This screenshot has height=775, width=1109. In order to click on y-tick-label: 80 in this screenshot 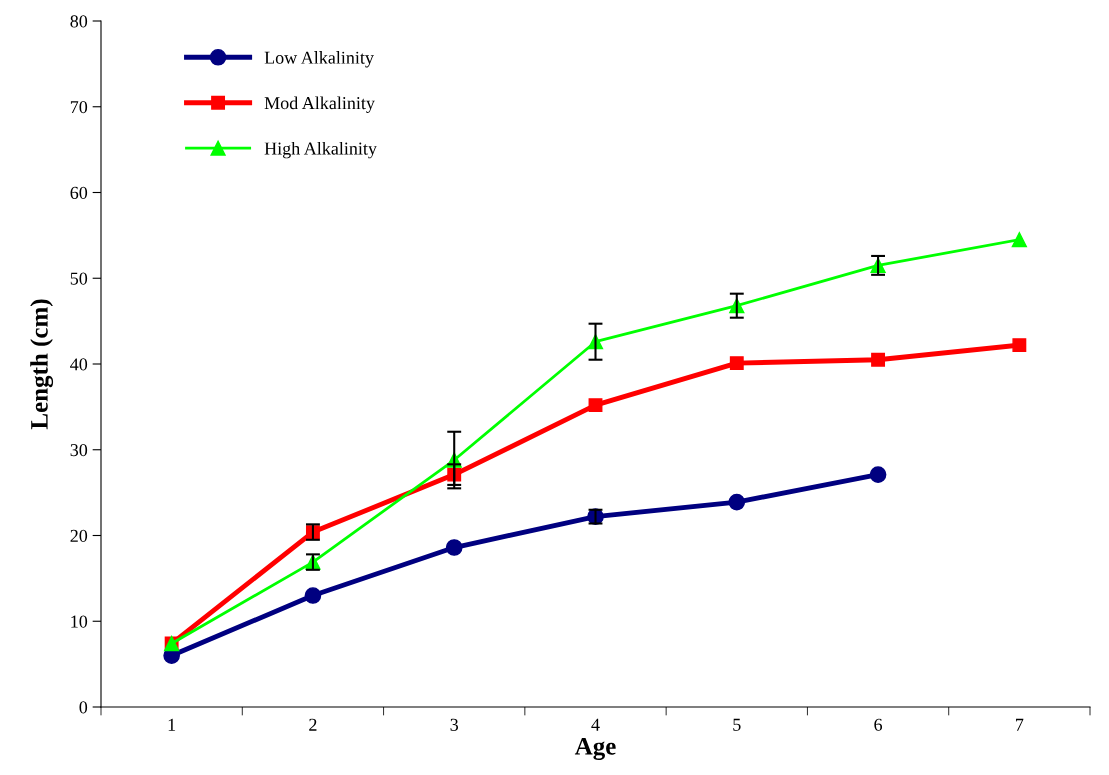, I will do `click(79, 21)`.